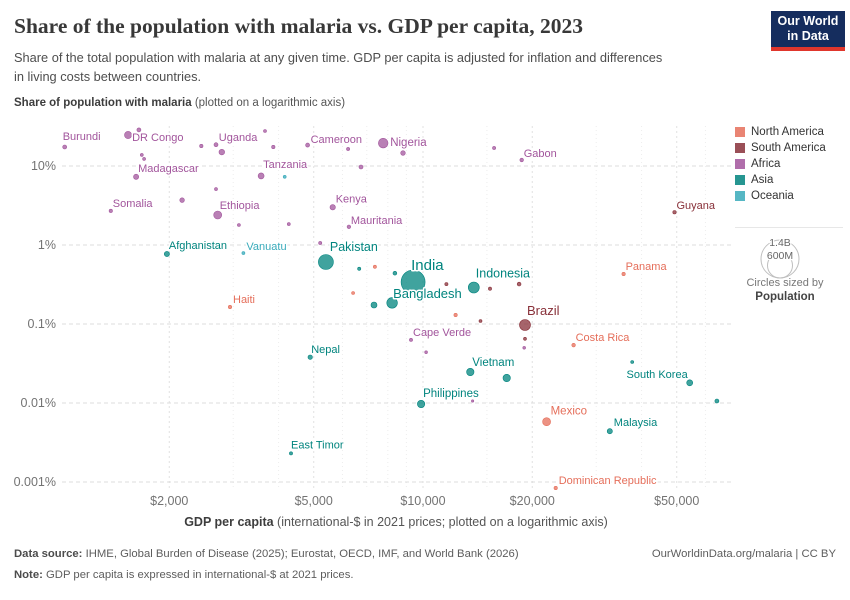 This screenshot has width=850, height=600. I want to click on country-label: Brazil, so click(544, 311).